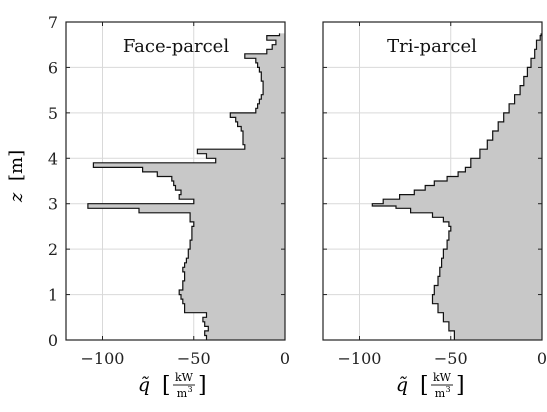 The image size is (547, 412). What do you see at coordinates (53, 249) in the screenshot?
I see `y-tick-label: 2` at bounding box center [53, 249].